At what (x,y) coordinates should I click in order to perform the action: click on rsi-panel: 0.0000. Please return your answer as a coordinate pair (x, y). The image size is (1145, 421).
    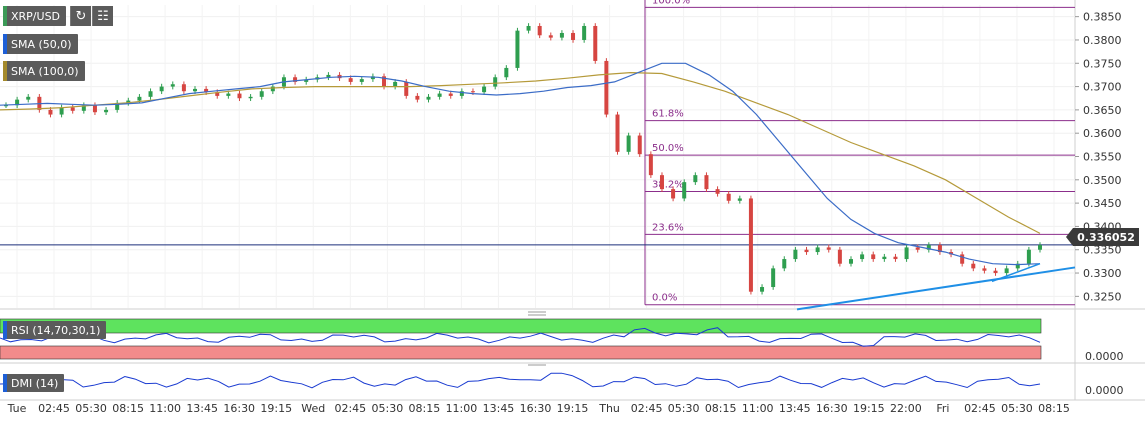
    Looking at the image, I should click on (562, 337).